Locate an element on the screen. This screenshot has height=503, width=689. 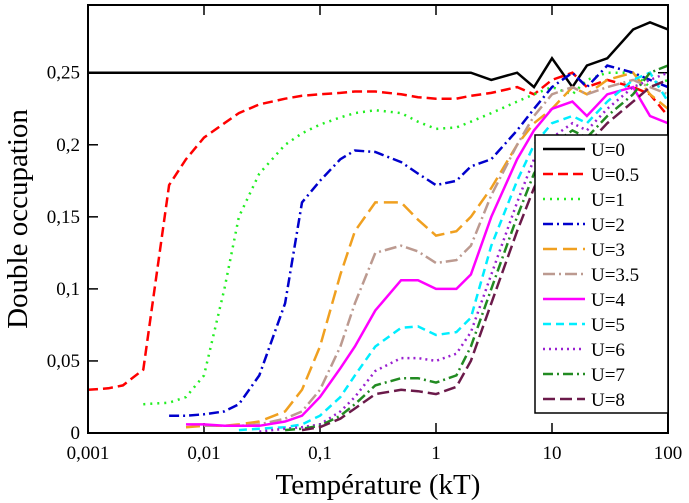
y-axis-label: Double occupation is located at coordinates (18, 219).